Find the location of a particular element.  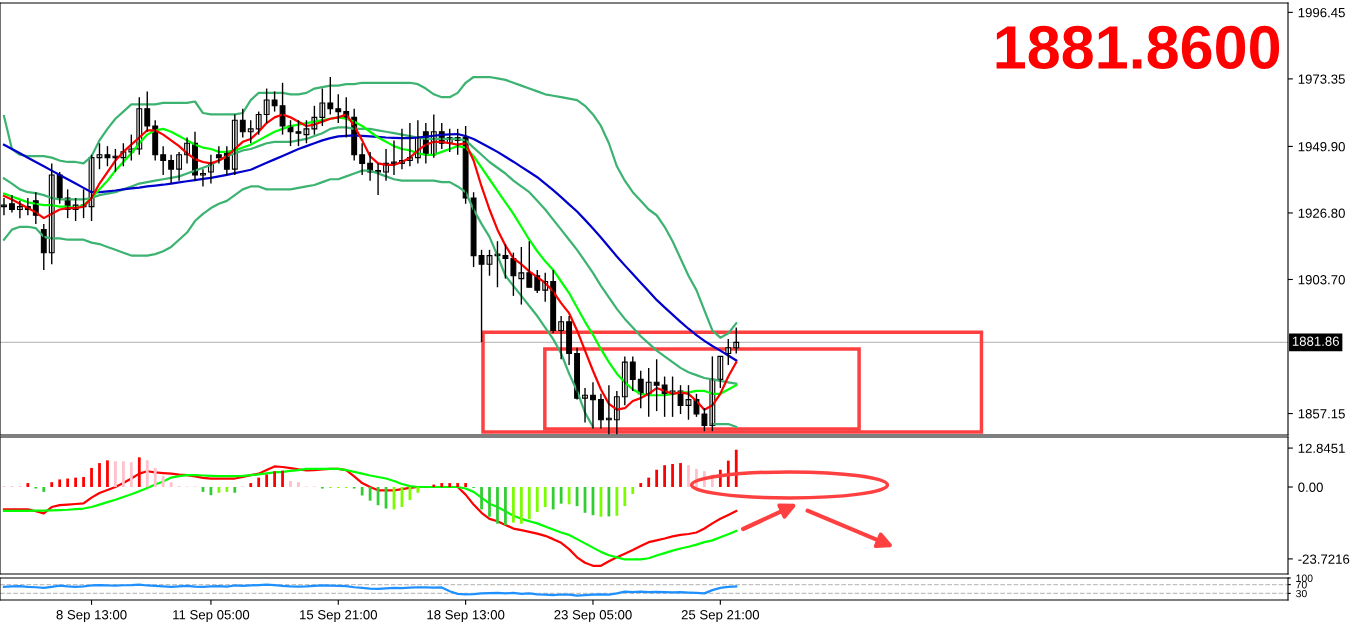

x-tick-label: 23 Sep 05:00 is located at coordinates (593, 616).